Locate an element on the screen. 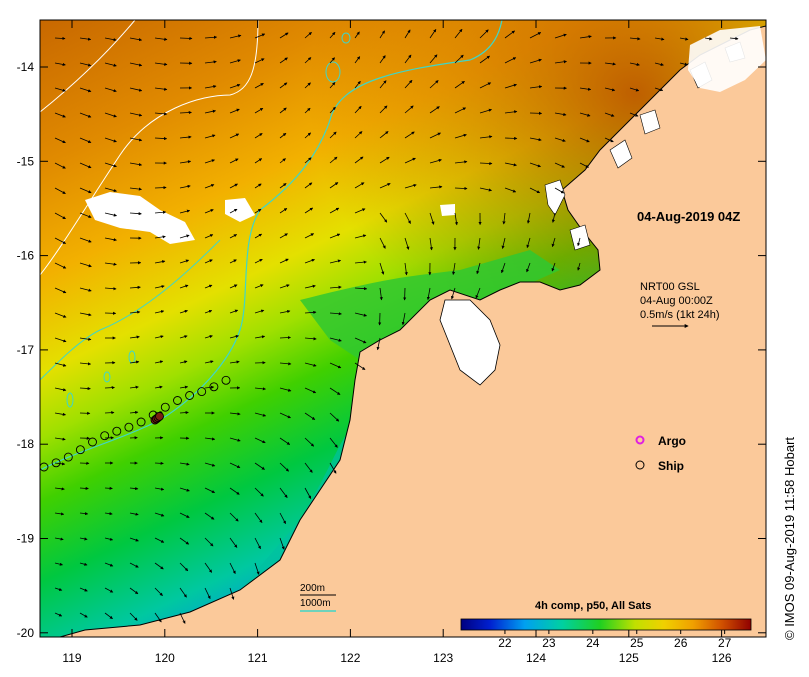 This screenshot has width=809, height=677. product-label: 4h comp, p50, All Sats is located at coordinates (593, 606).